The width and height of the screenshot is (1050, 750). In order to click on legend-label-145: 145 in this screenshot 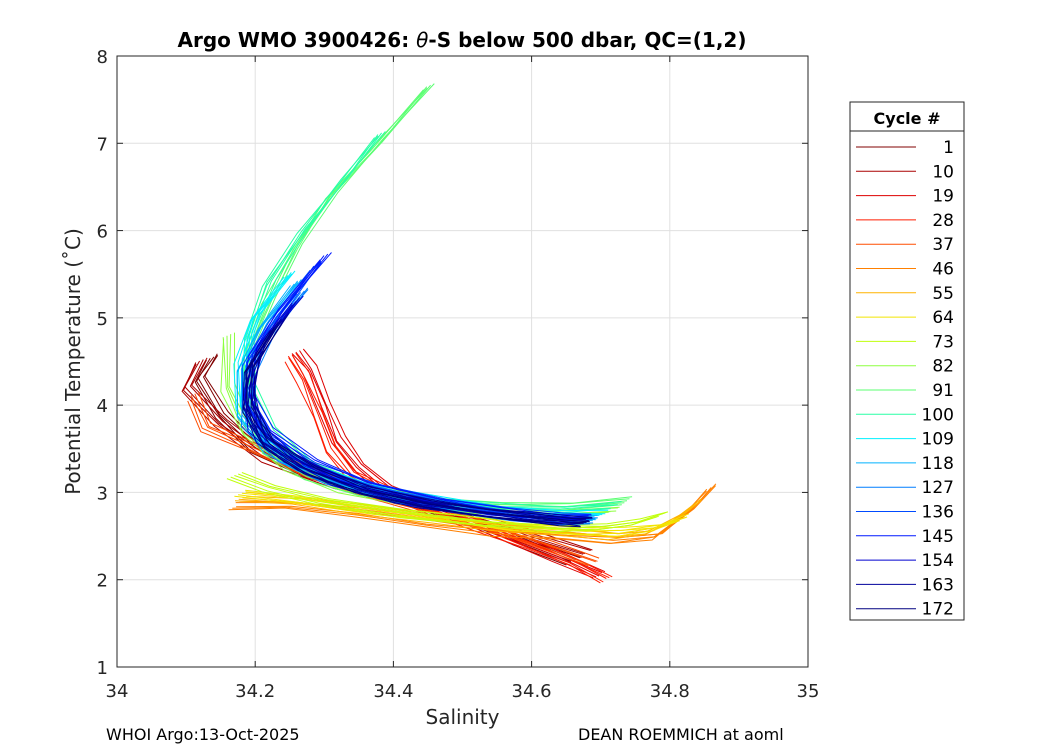, I will do `click(938, 537)`.